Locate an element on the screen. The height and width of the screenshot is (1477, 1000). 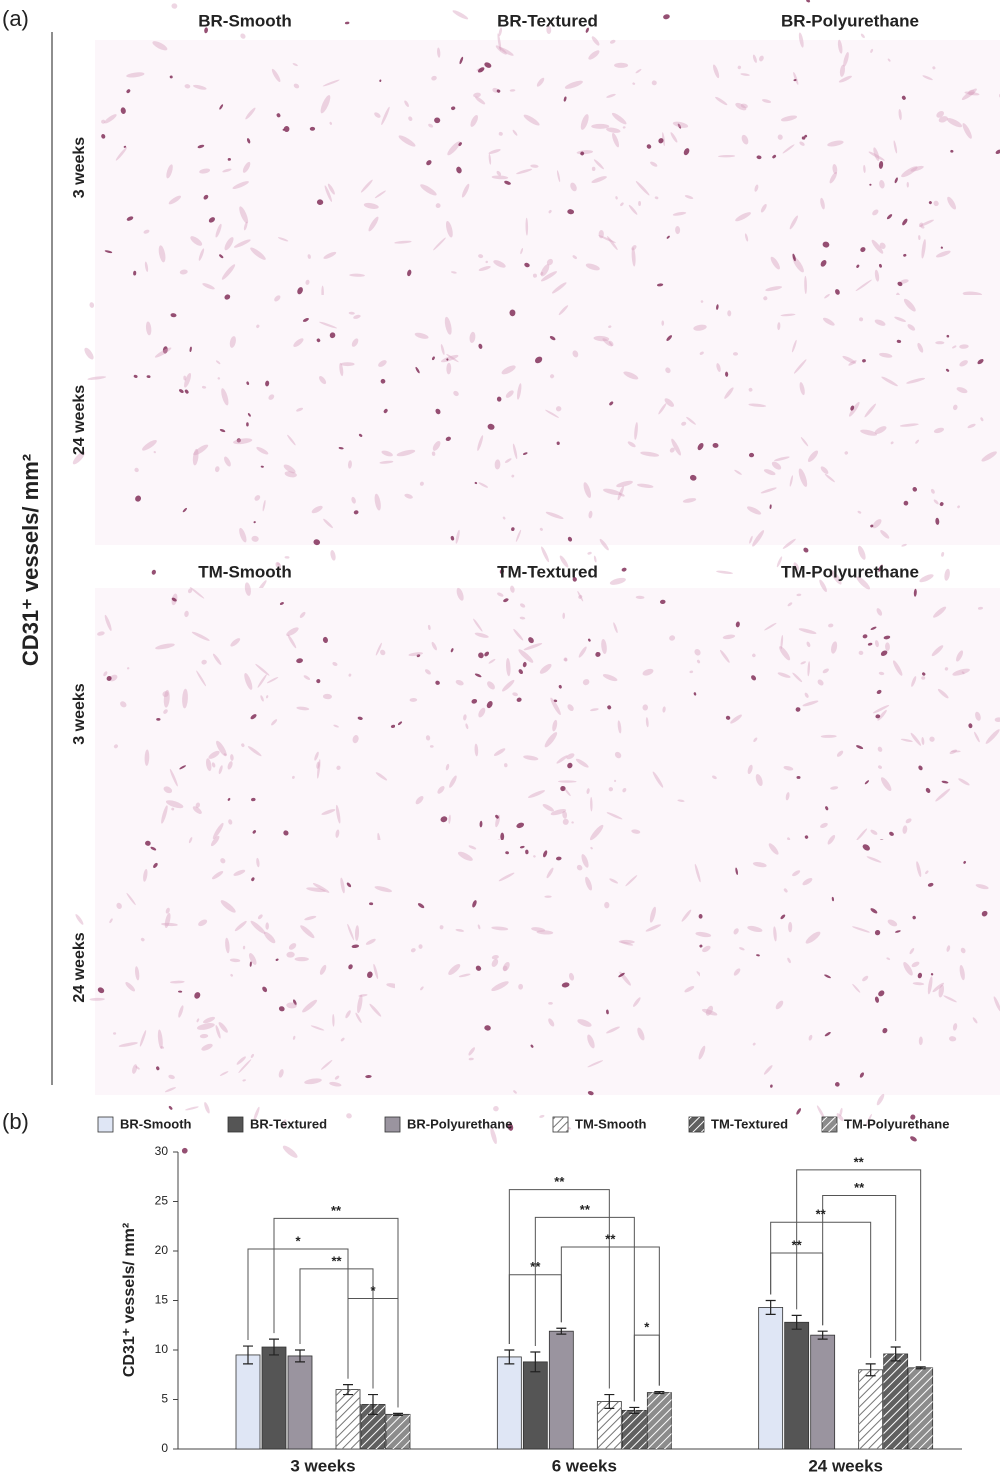
error-bar is located at coordinates (659, 1392).